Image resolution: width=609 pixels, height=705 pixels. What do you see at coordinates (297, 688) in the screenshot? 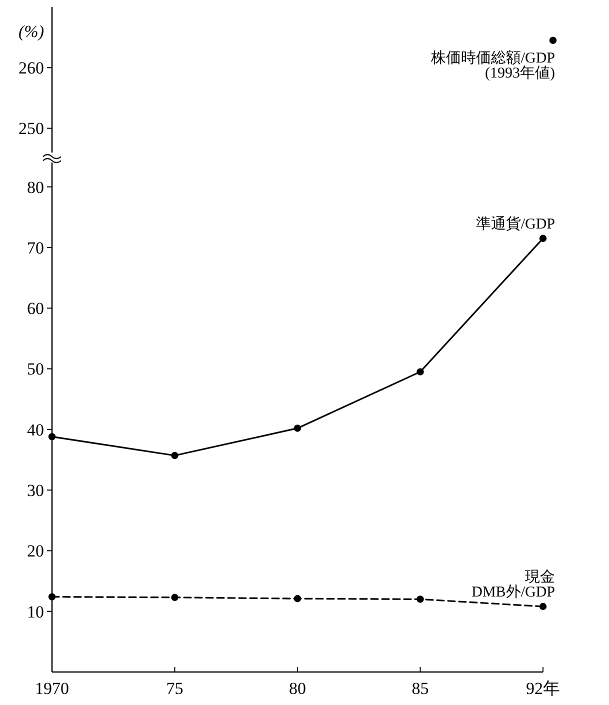
I see `x-tick-label: 80` at bounding box center [297, 688].